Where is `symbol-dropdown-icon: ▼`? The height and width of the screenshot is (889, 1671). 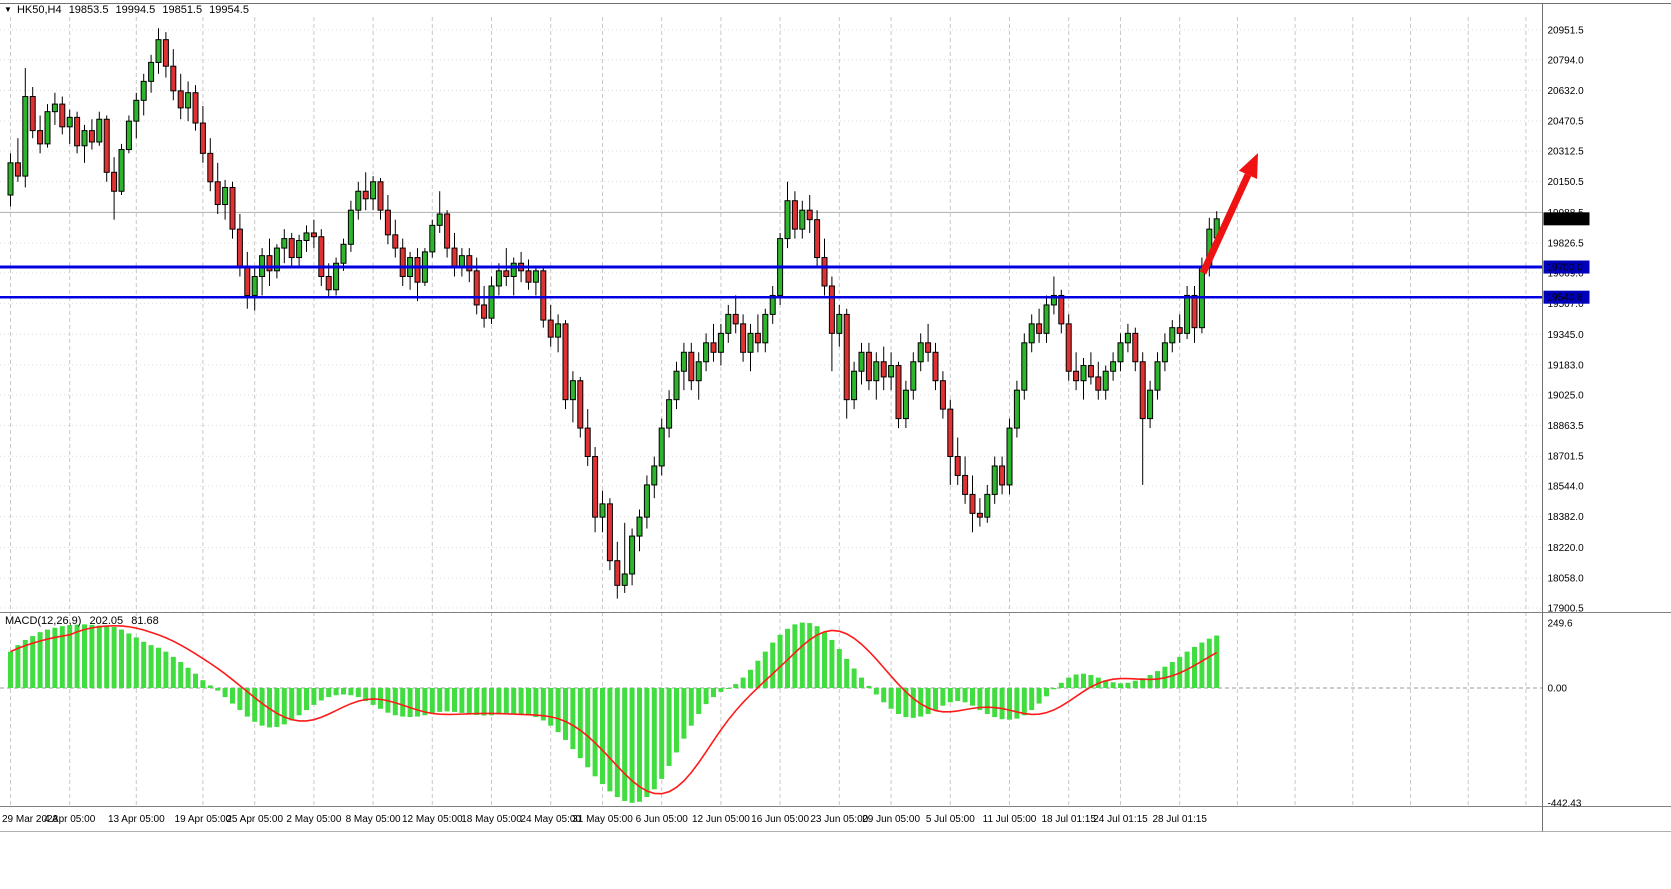
symbol-dropdown-icon: ▼ is located at coordinates (8, 9).